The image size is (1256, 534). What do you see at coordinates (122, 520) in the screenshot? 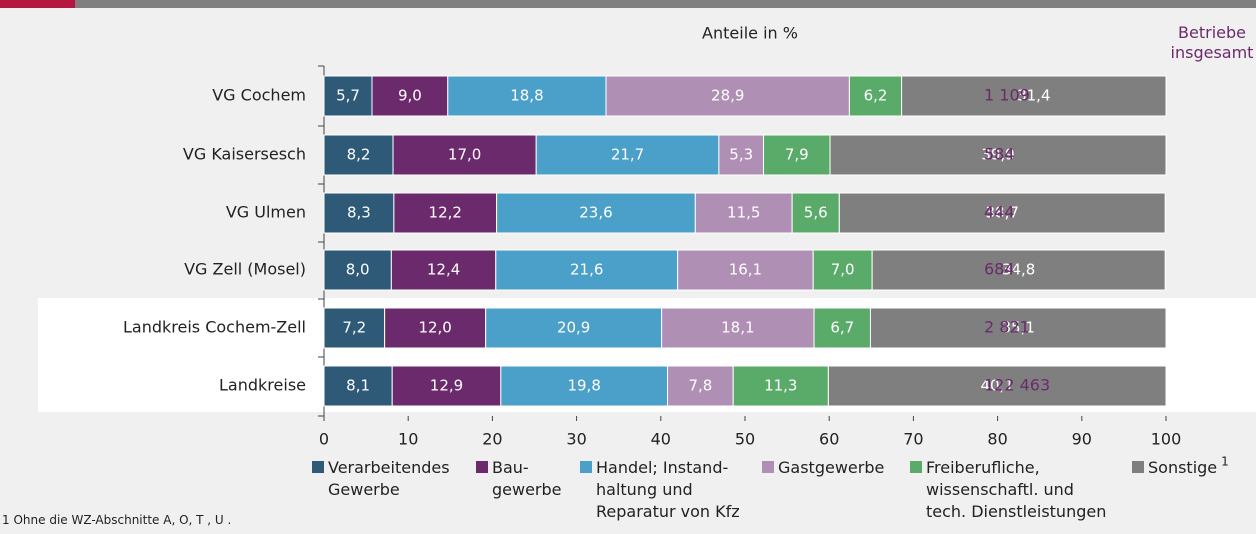
I see `footnote-text: Ohne die WZ-Abschnitte A, O, T , U .` at bounding box center [122, 520].